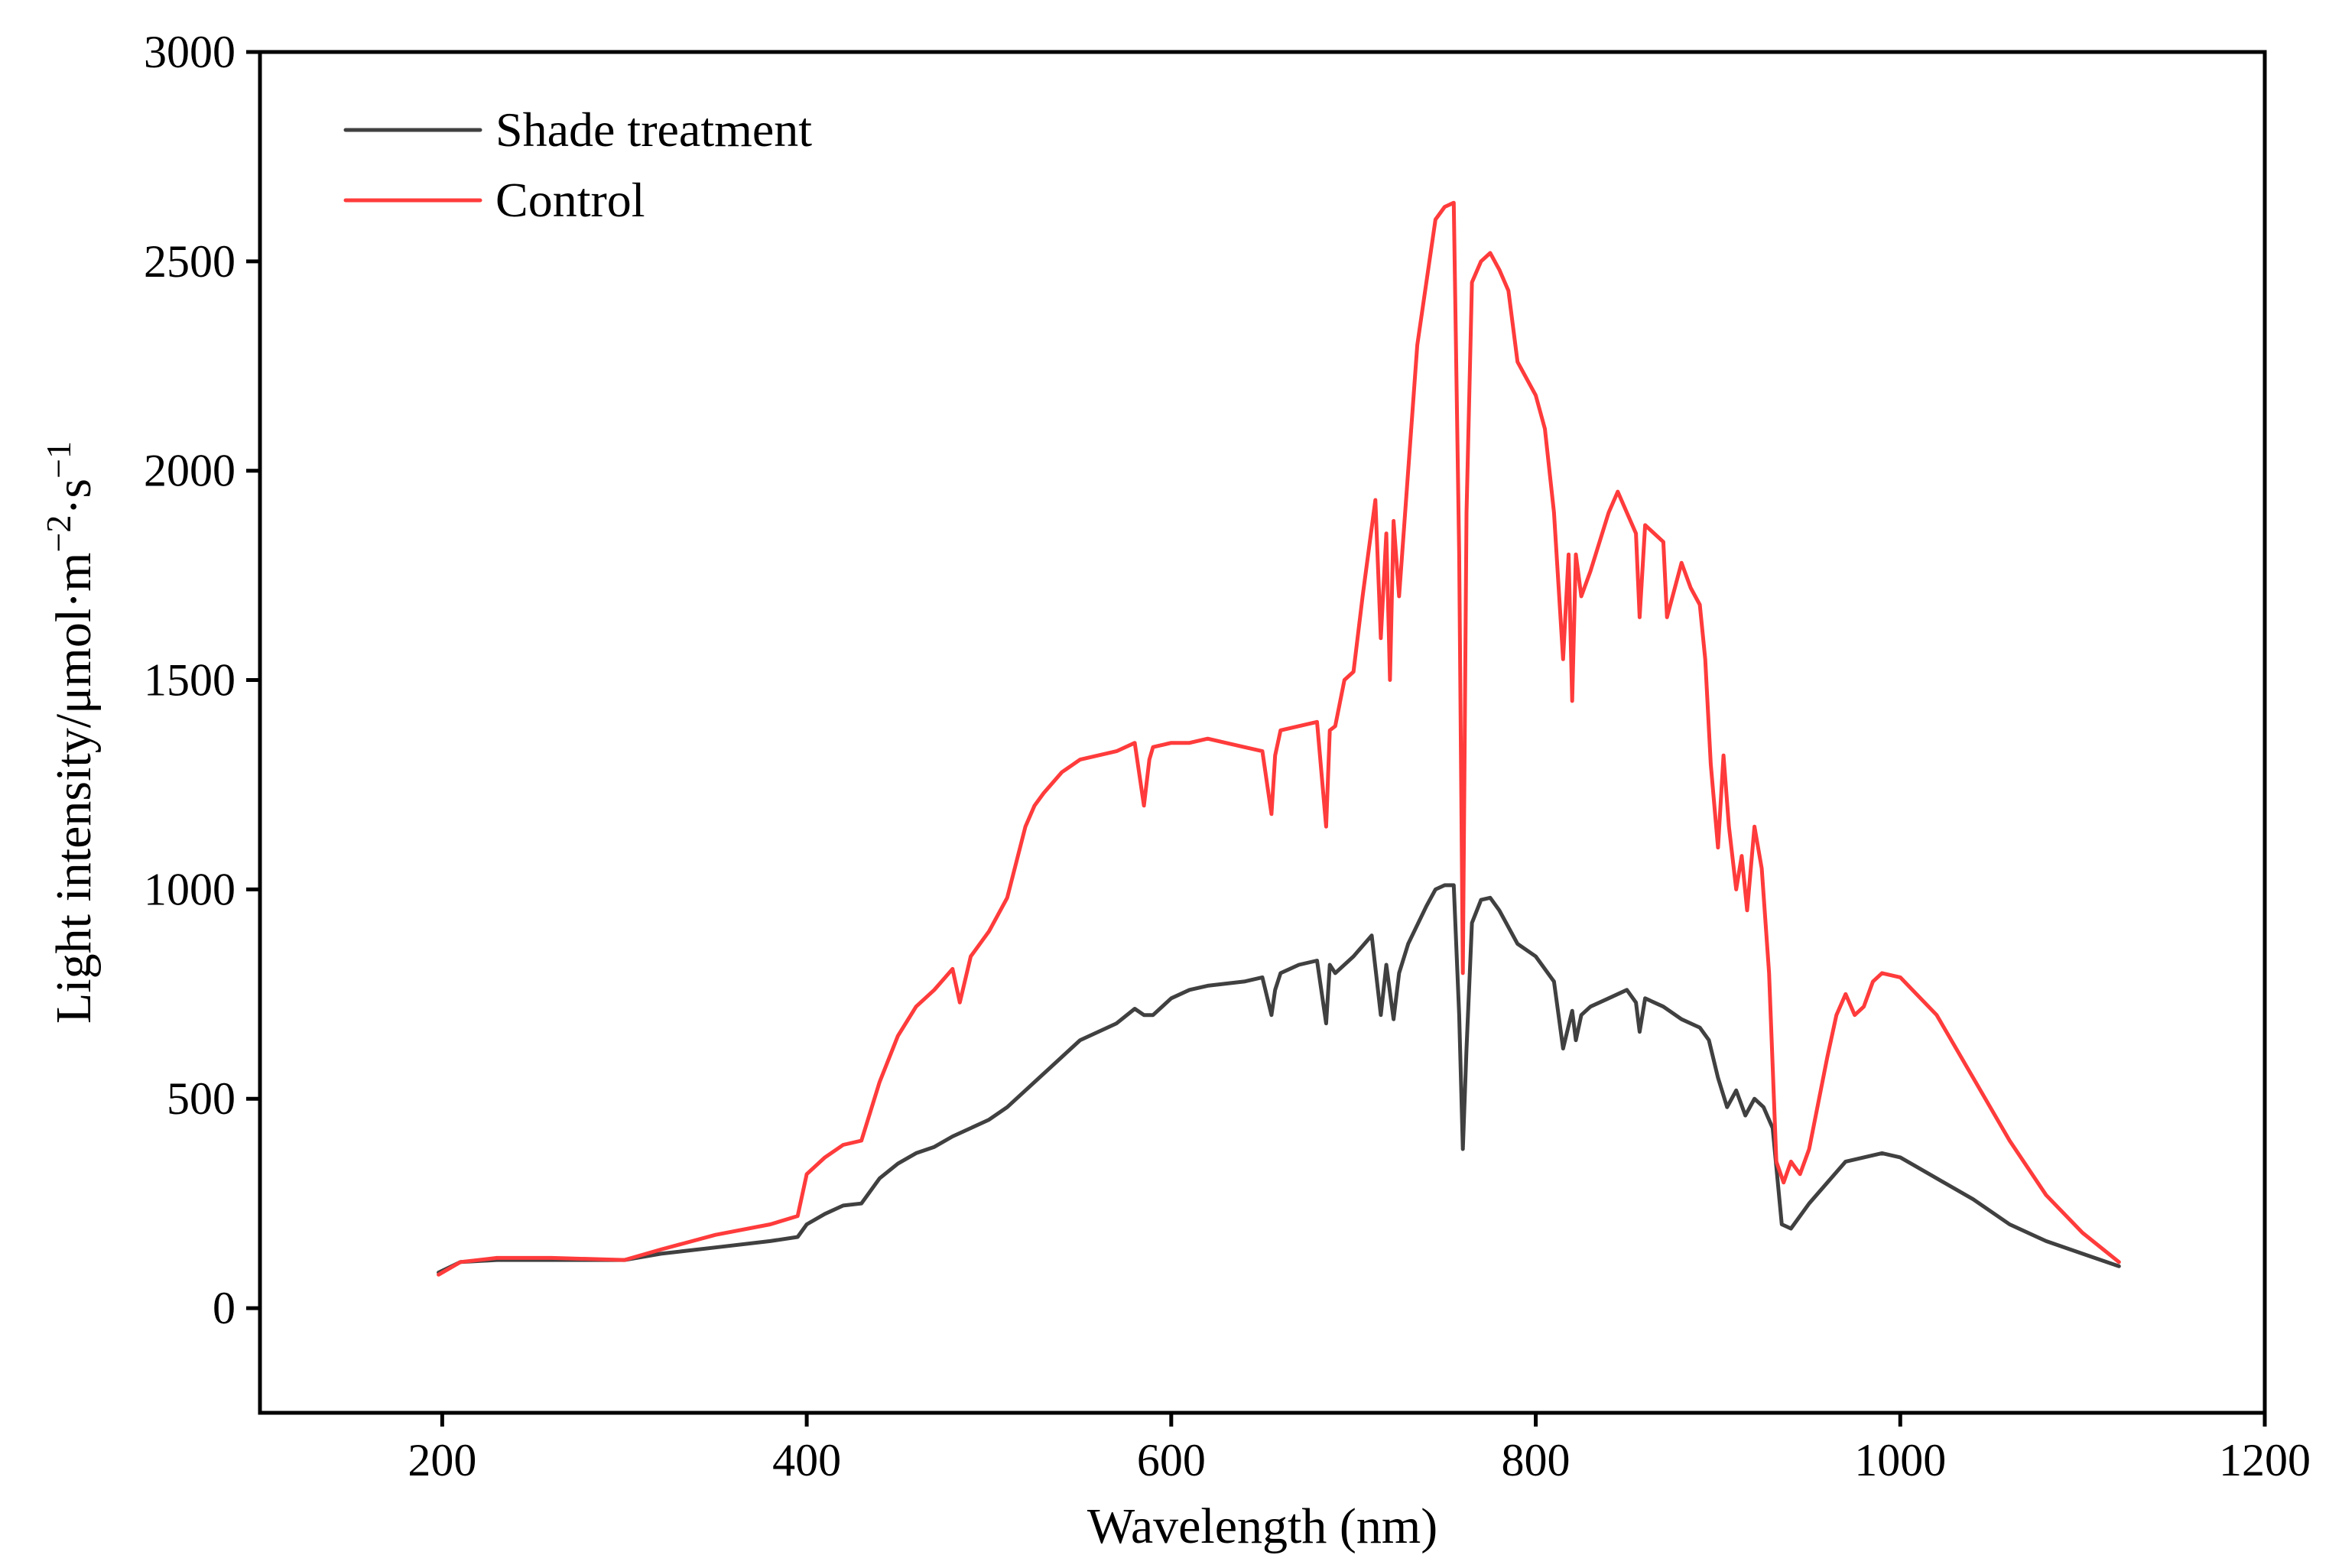  Describe the element at coordinates (442, 1460) in the screenshot. I see `x-tick-label: 200` at that location.